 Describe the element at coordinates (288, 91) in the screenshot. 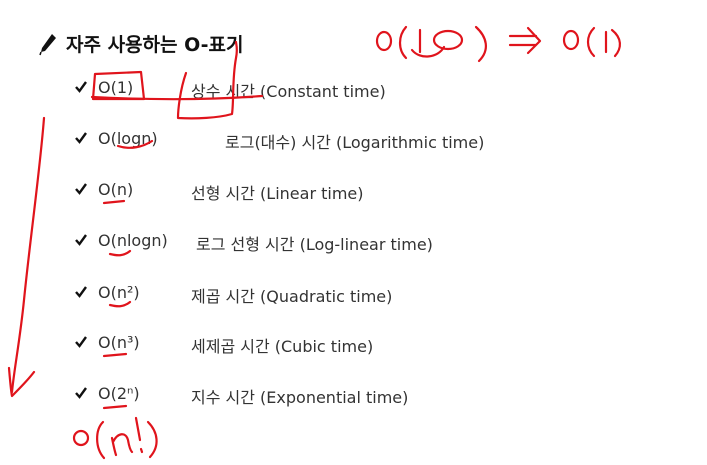

I see `description-text: 상수 시간 (Constant time)` at that location.